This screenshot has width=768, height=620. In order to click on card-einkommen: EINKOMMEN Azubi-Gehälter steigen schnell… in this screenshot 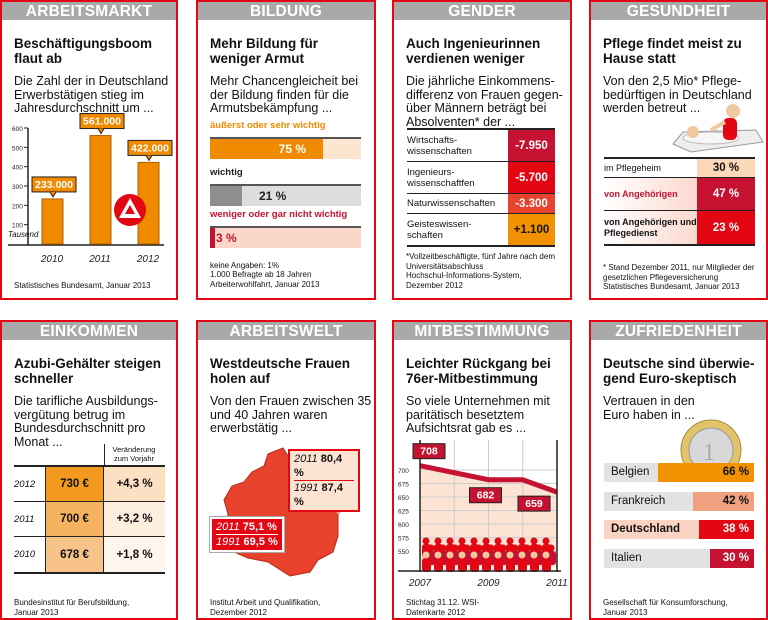, I will do `click(89, 470)`.